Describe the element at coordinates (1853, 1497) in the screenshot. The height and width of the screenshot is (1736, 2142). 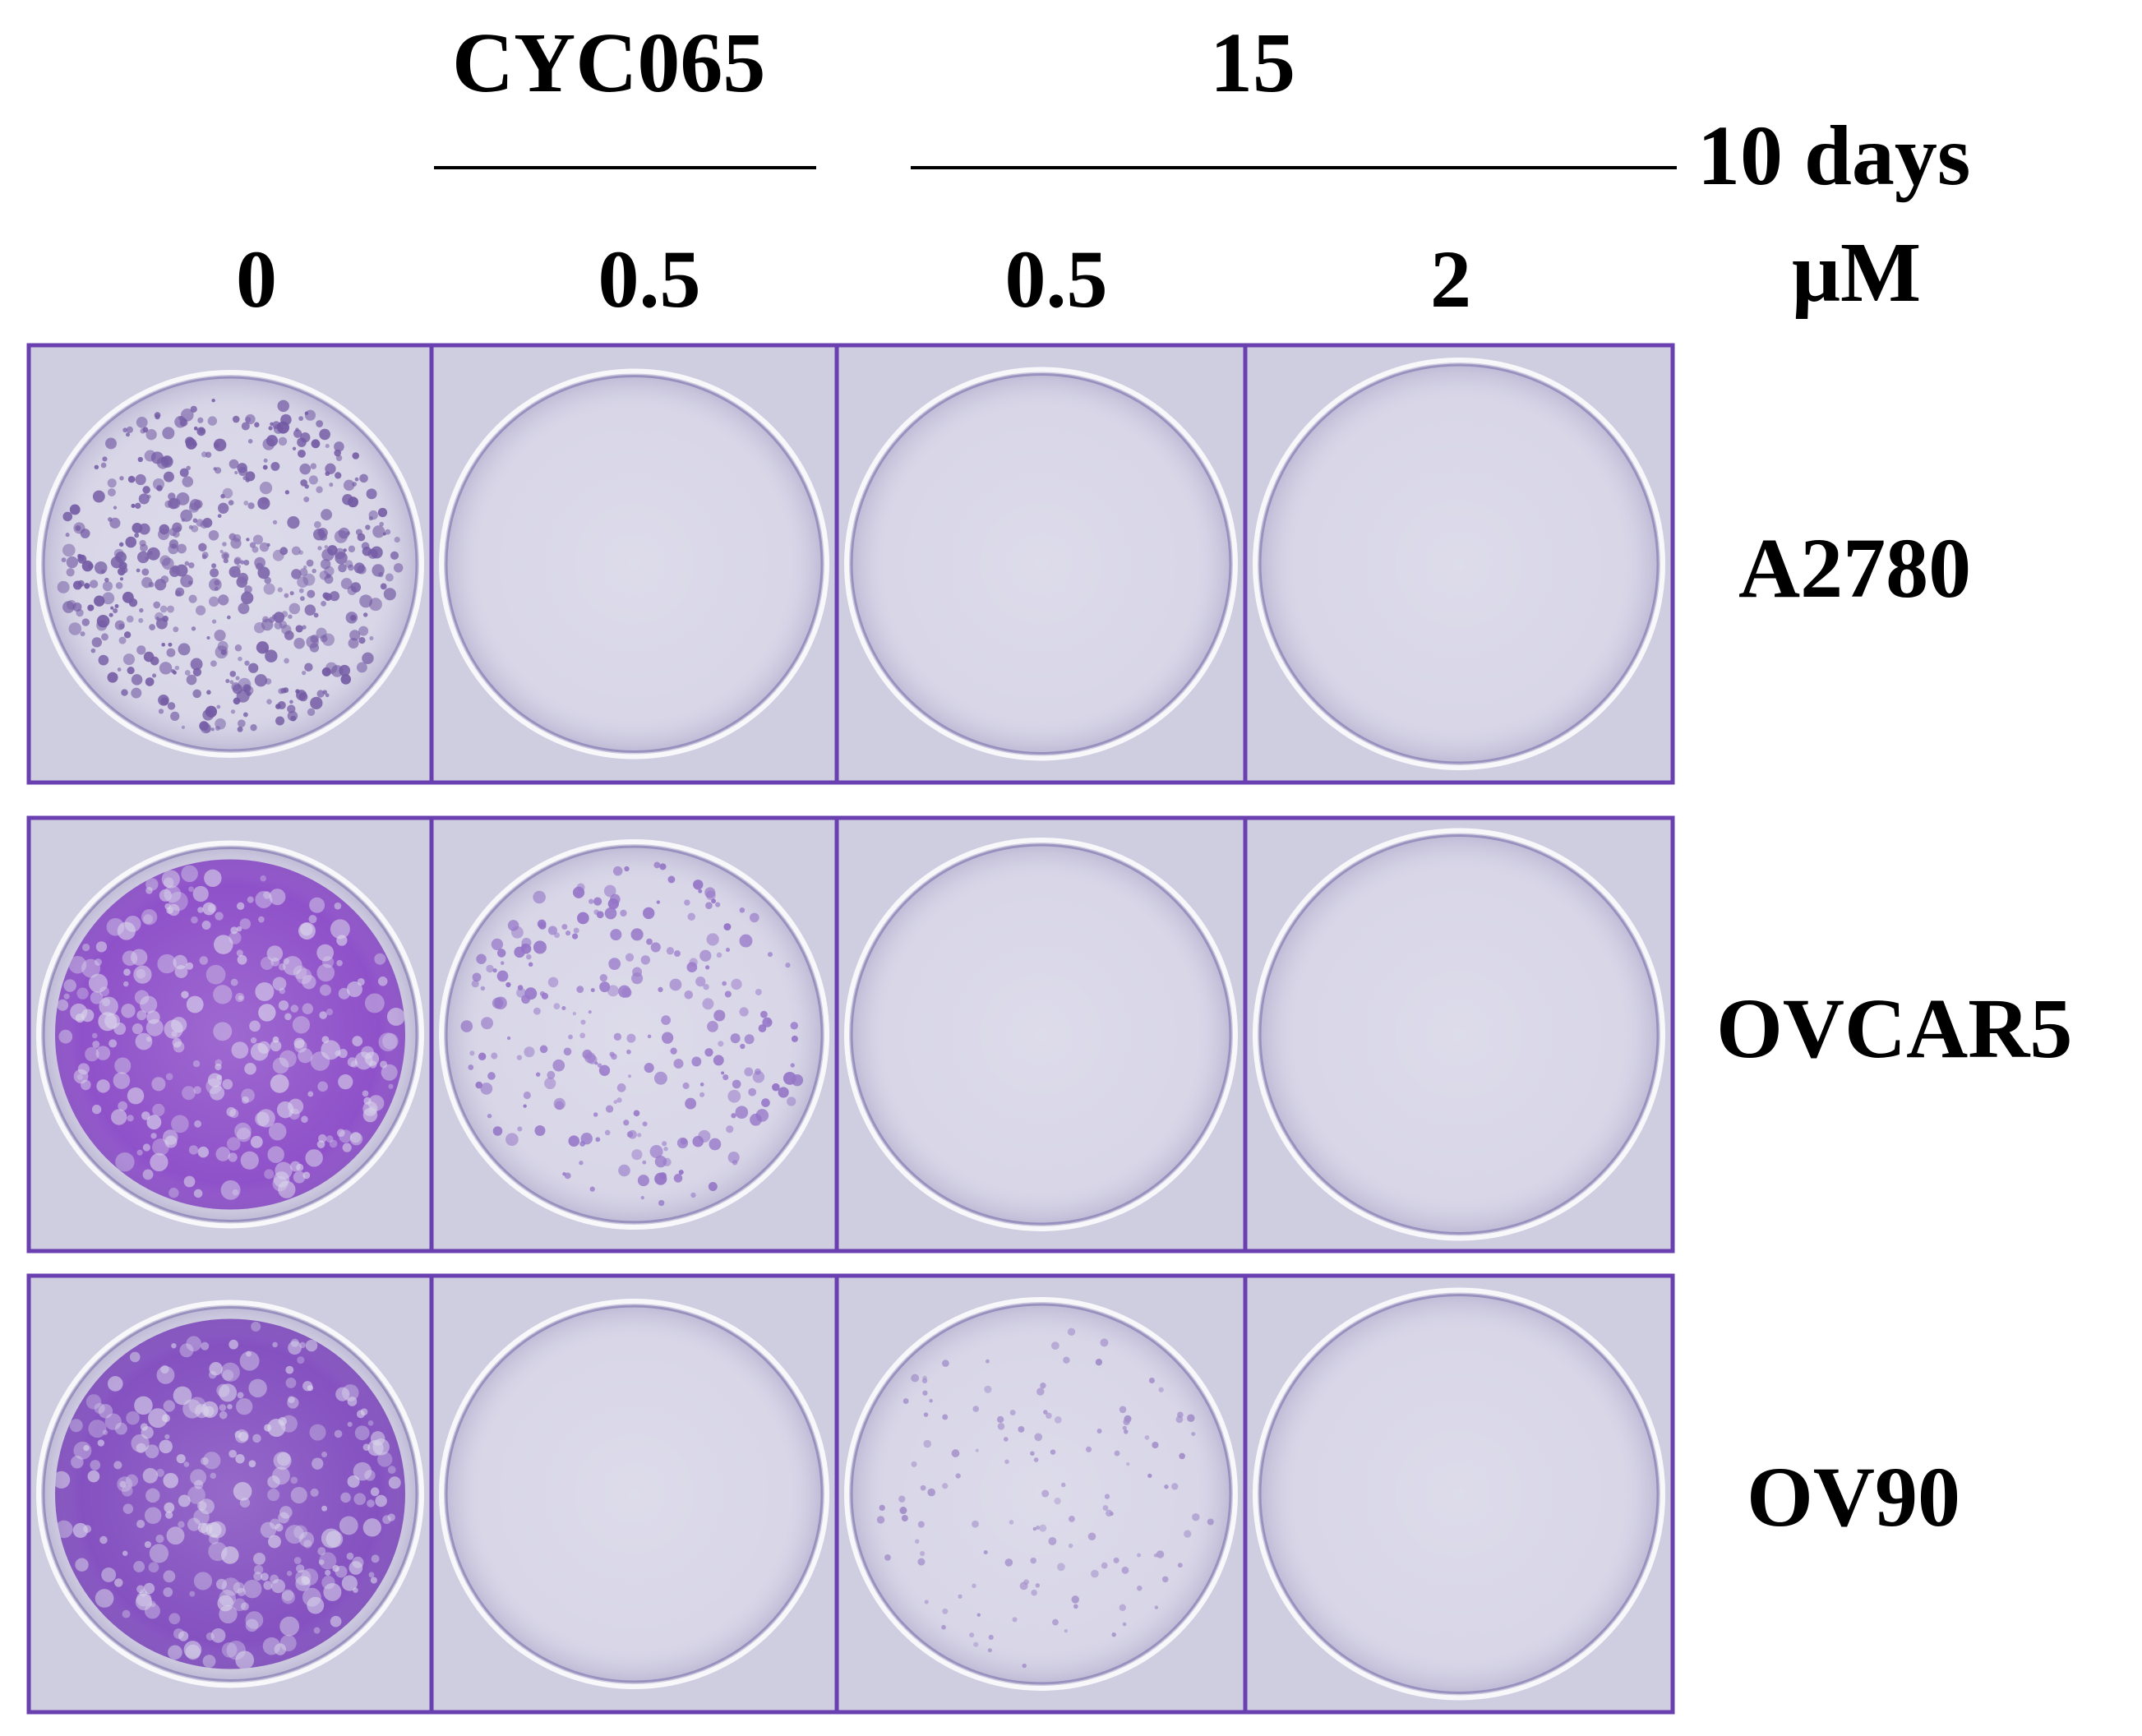
I see `cell-line-label: OV90` at that location.